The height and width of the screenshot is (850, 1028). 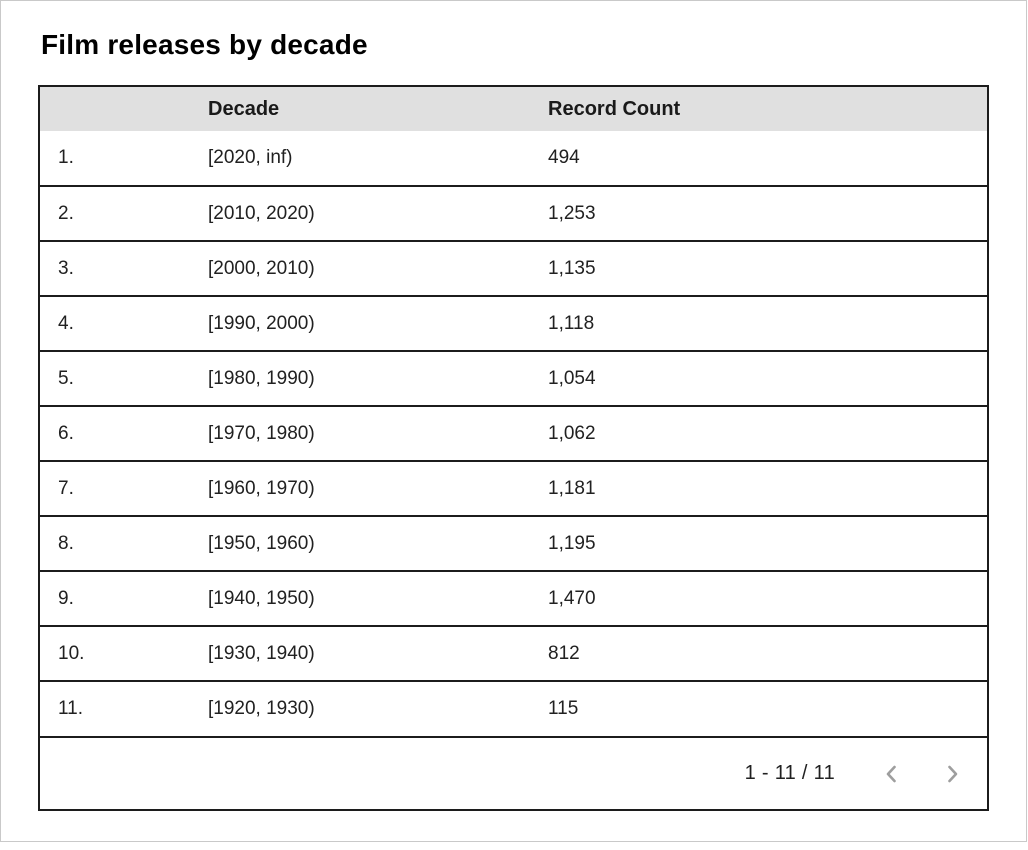 I want to click on row-number: 5., so click(x=124, y=378).